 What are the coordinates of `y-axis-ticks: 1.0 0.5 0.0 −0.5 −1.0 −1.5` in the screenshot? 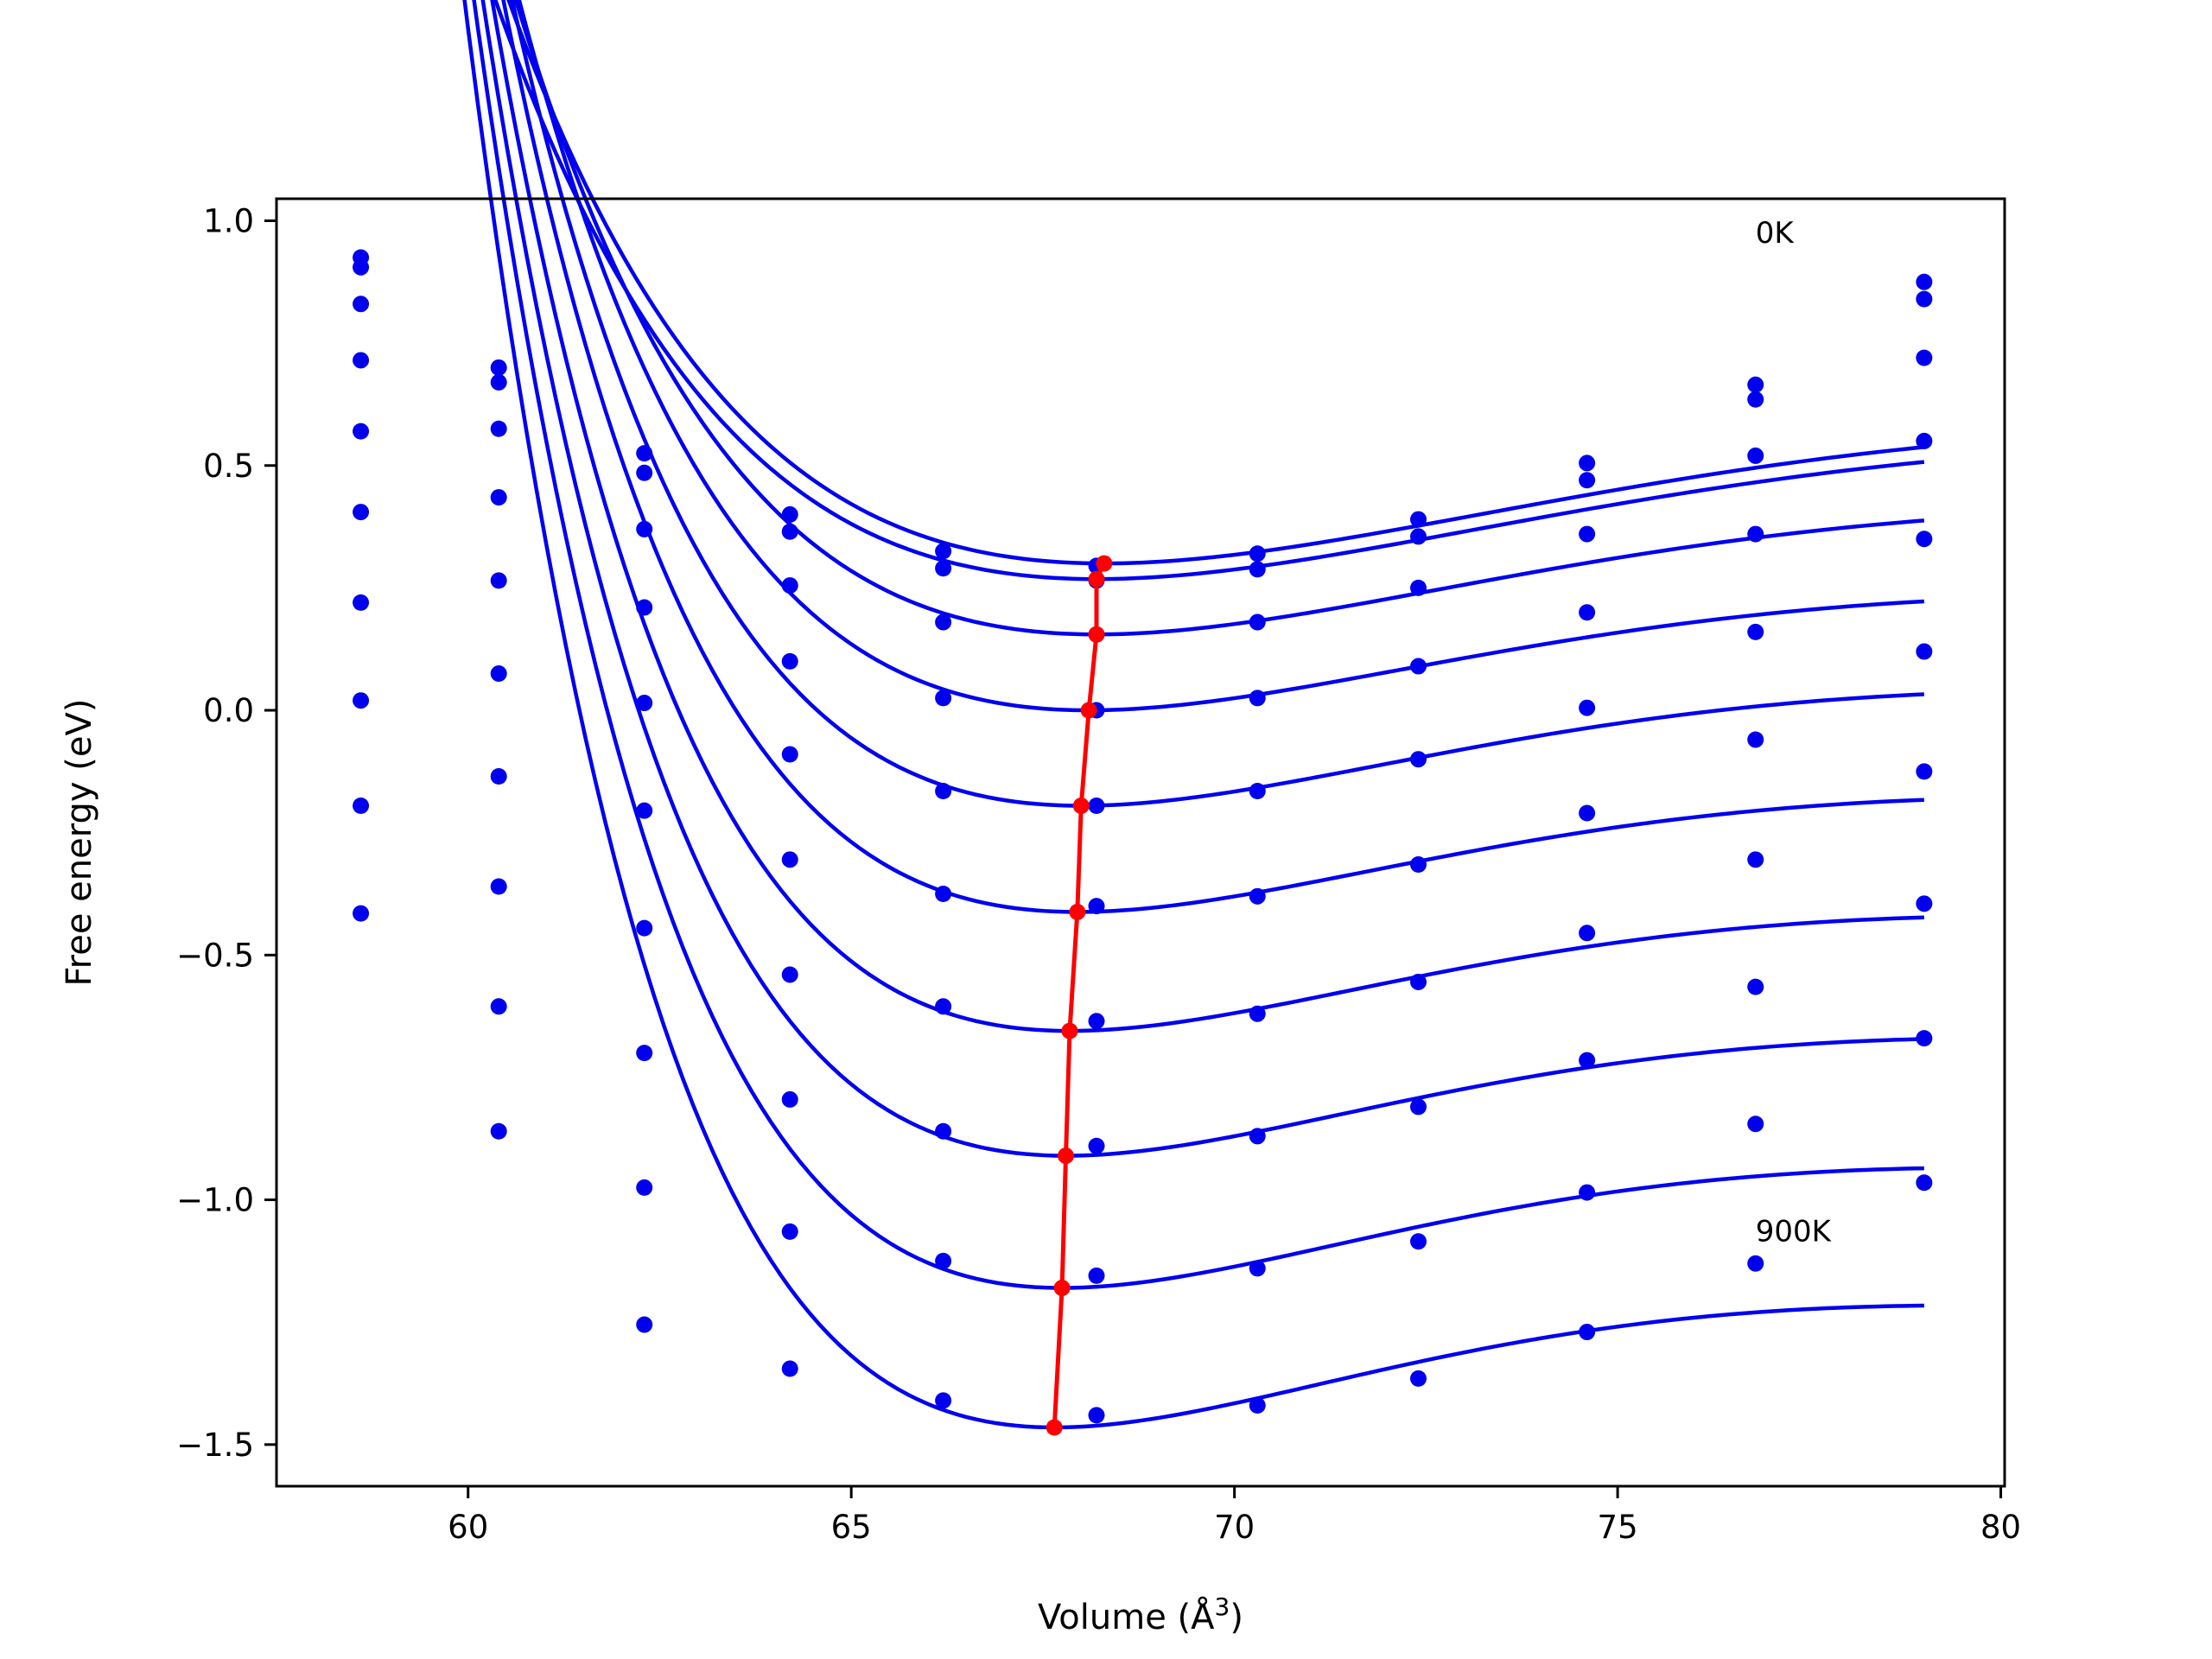 It's located at (226, 833).